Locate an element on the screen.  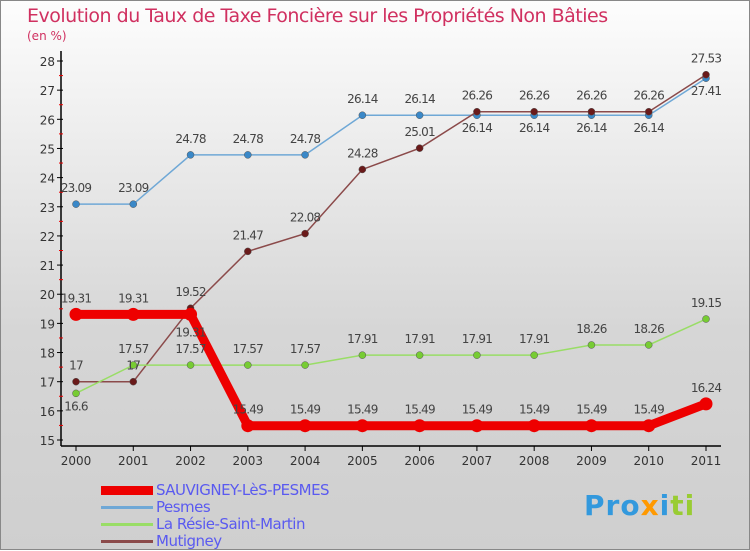
data-label: 16.6 is located at coordinates (76, 406).